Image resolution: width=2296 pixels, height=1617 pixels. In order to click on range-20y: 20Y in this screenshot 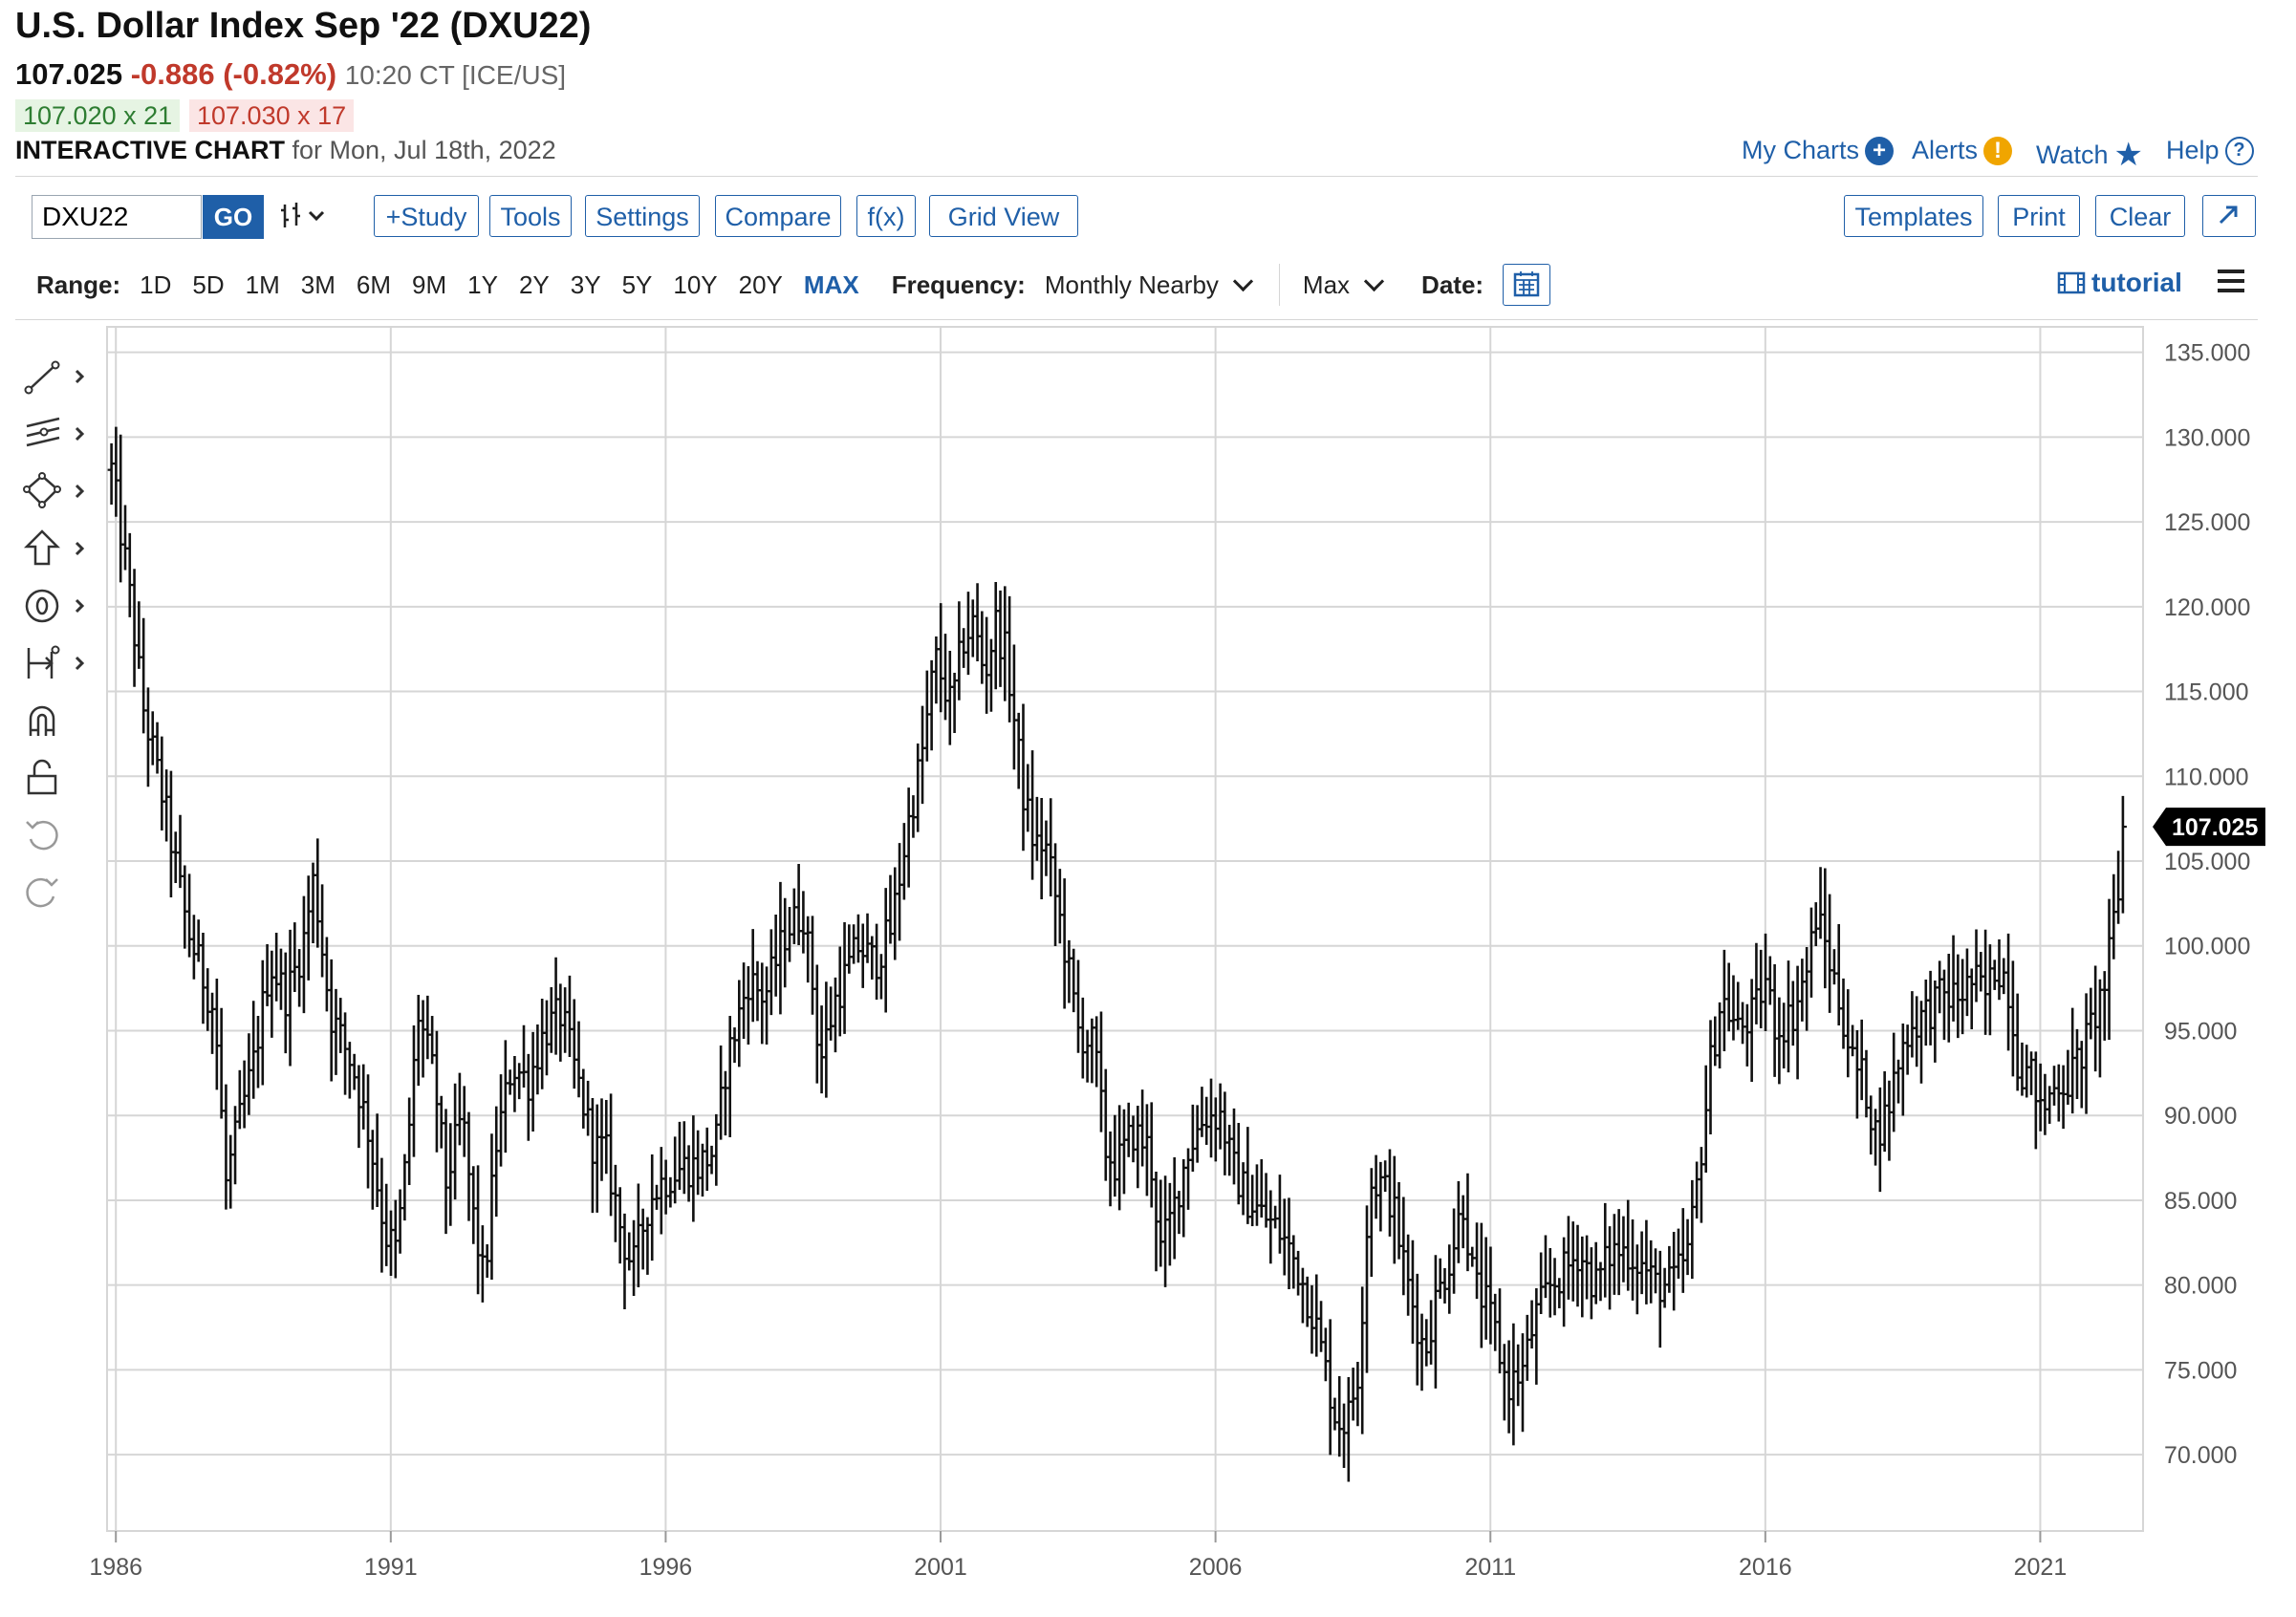, I will do `click(760, 284)`.